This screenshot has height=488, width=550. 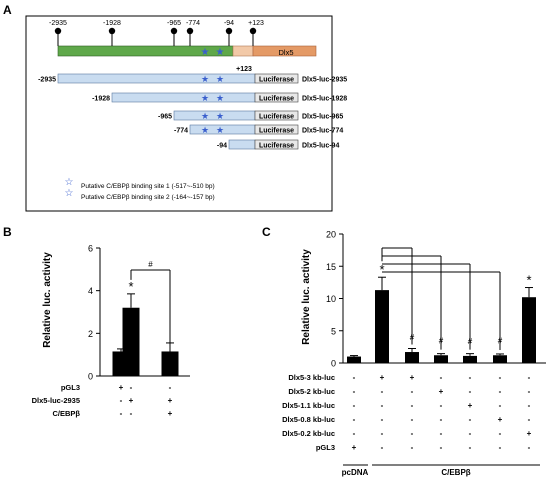 I want to click on panel-b-label: B, so click(x=7, y=232).